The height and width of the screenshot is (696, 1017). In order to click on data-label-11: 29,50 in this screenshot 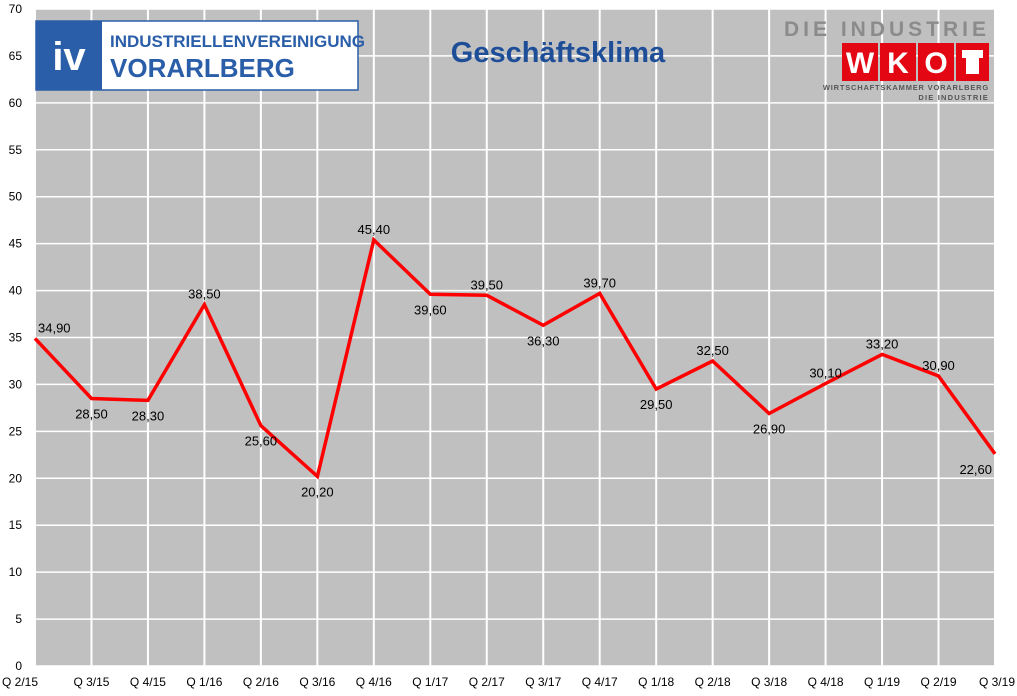, I will do `click(656, 404)`.